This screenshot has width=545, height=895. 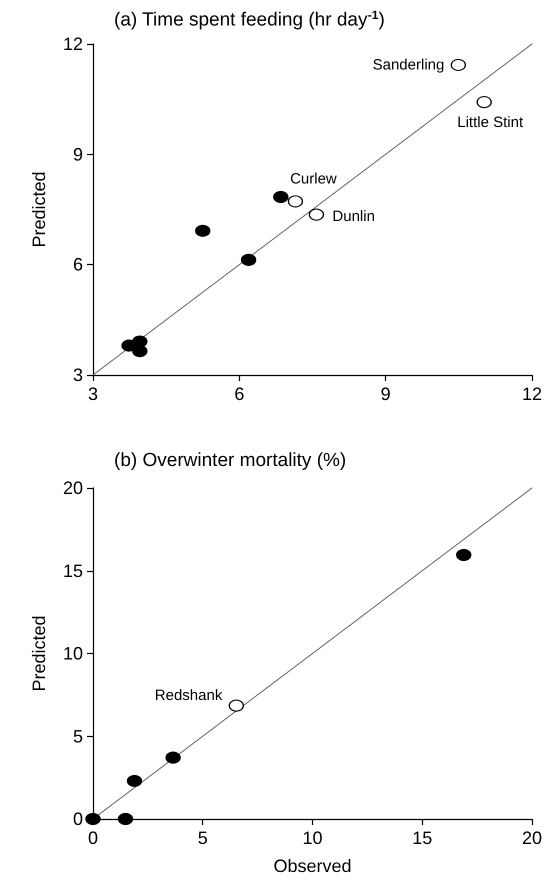 What do you see at coordinates (422, 838) in the screenshot?
I see `x-tick-label: 15` at bounding box center [422, 838].